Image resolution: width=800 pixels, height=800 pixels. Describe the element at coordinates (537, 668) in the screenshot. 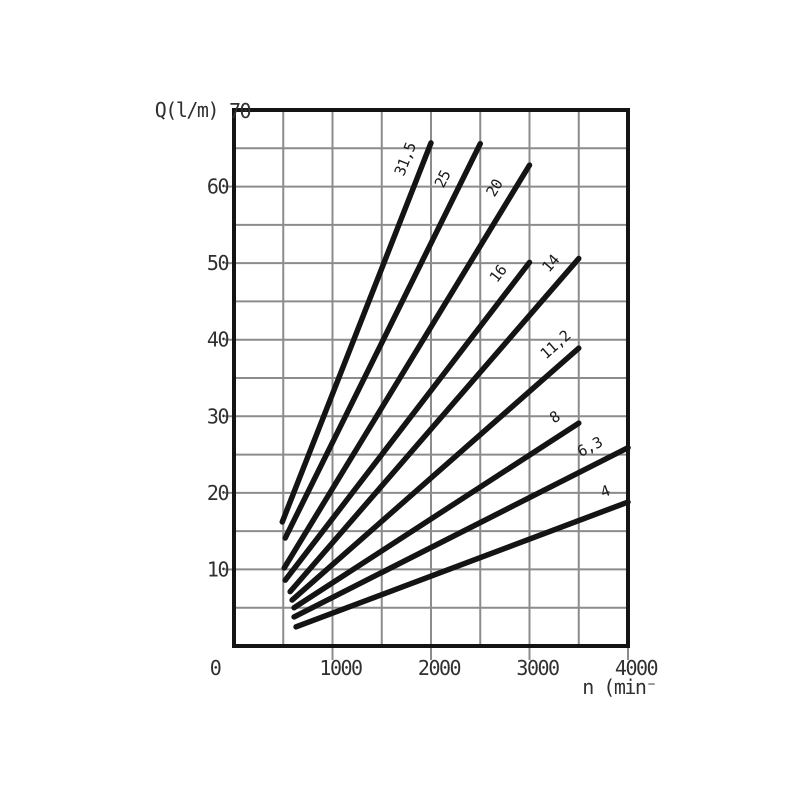

I see `x-tick-label-3000: 3000` at that location.